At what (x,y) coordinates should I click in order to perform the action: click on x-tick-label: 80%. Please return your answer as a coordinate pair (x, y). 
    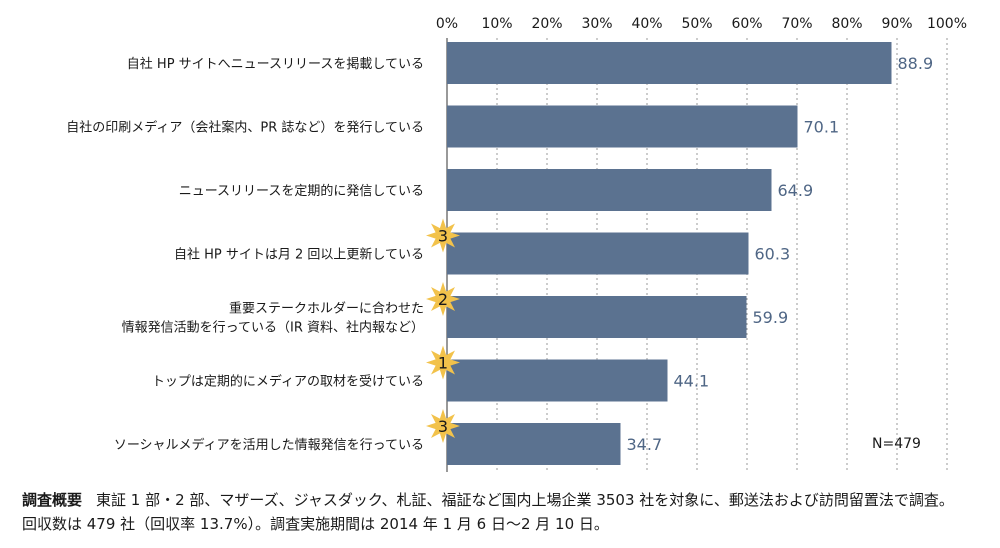
    Looking at the image, I should click on (846, 24).